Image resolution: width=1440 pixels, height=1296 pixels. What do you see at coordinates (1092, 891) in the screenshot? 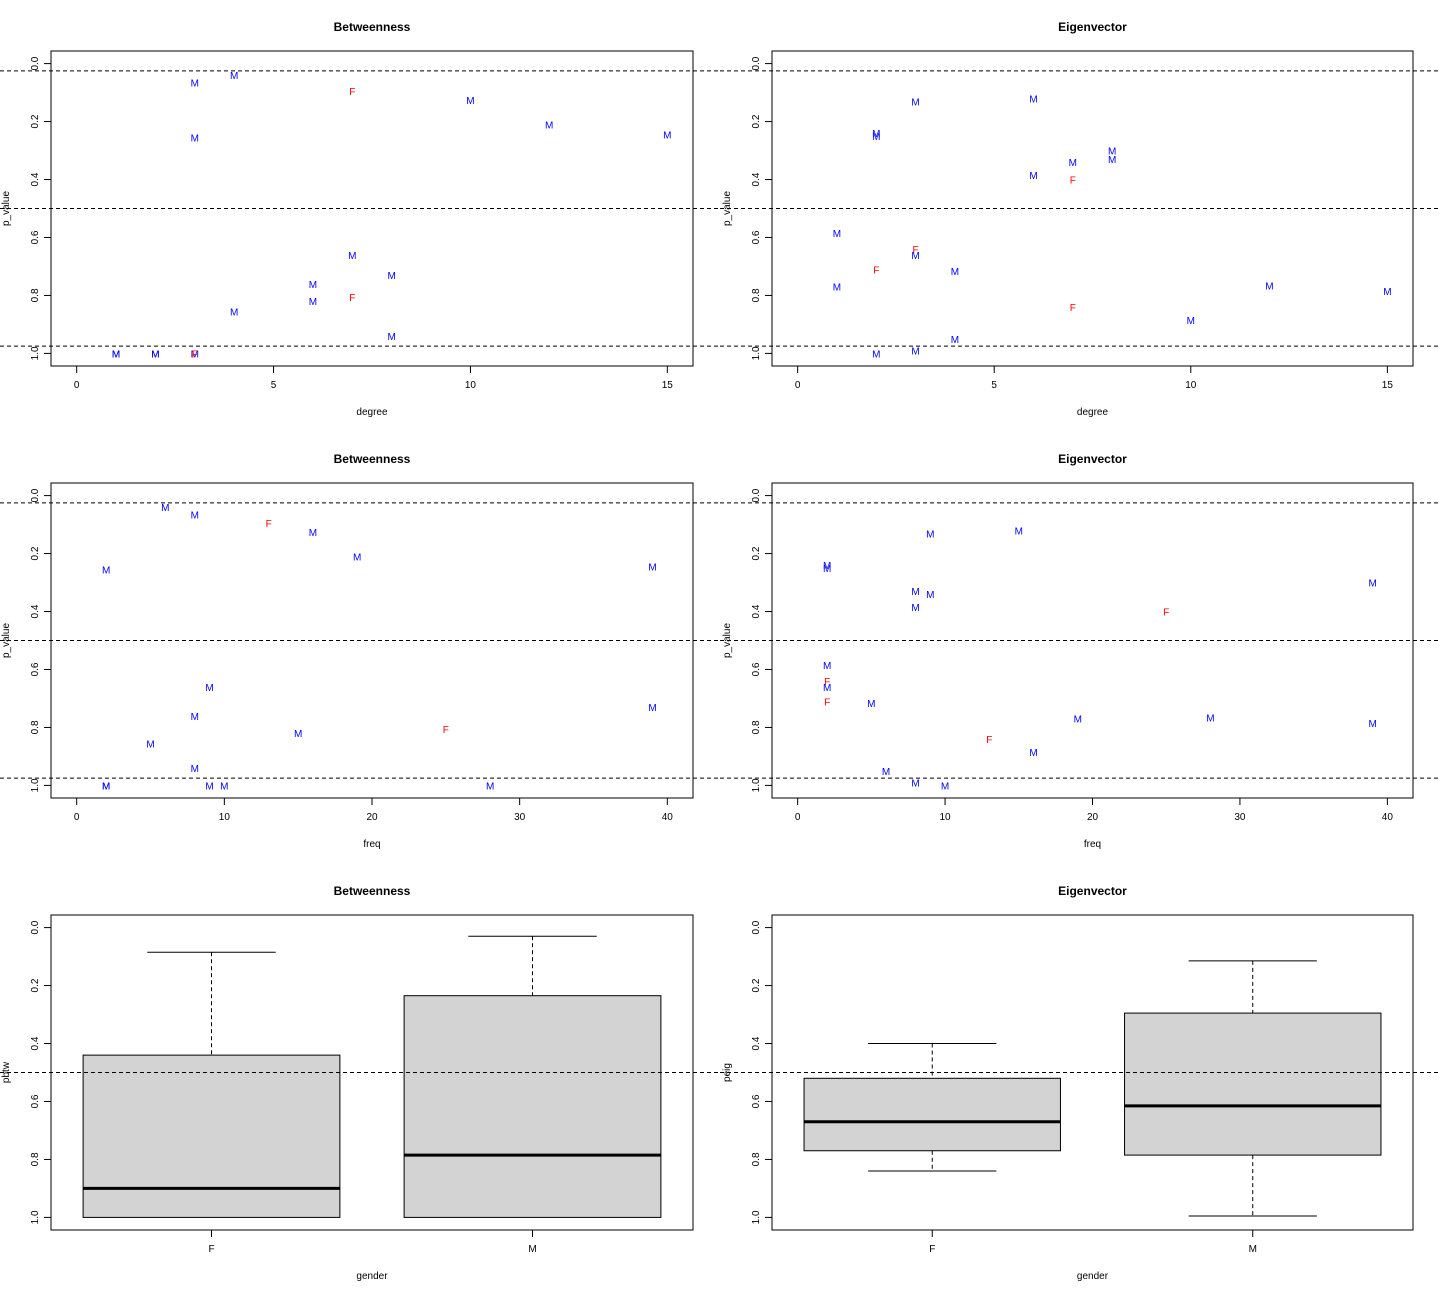
I see `chart-title: Eigenvector` at bounding box center [1092, 891].